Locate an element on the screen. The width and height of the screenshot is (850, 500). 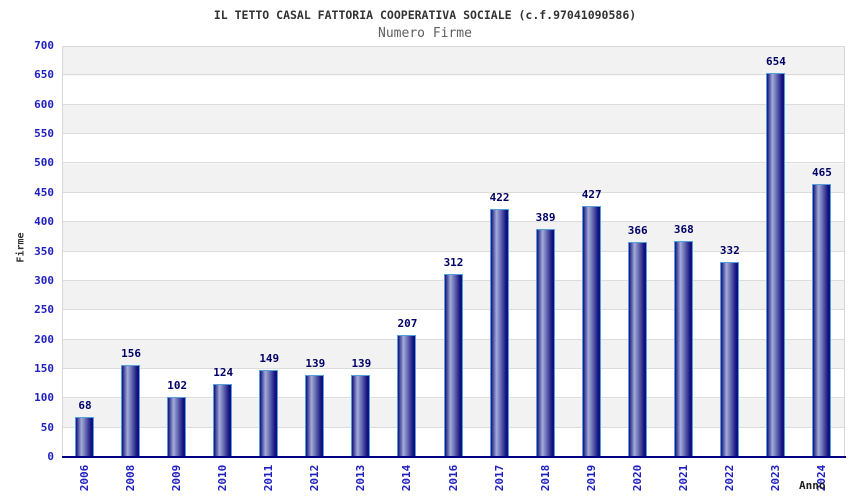
y-tick-label: 350 is located at coordinates (44, 251).